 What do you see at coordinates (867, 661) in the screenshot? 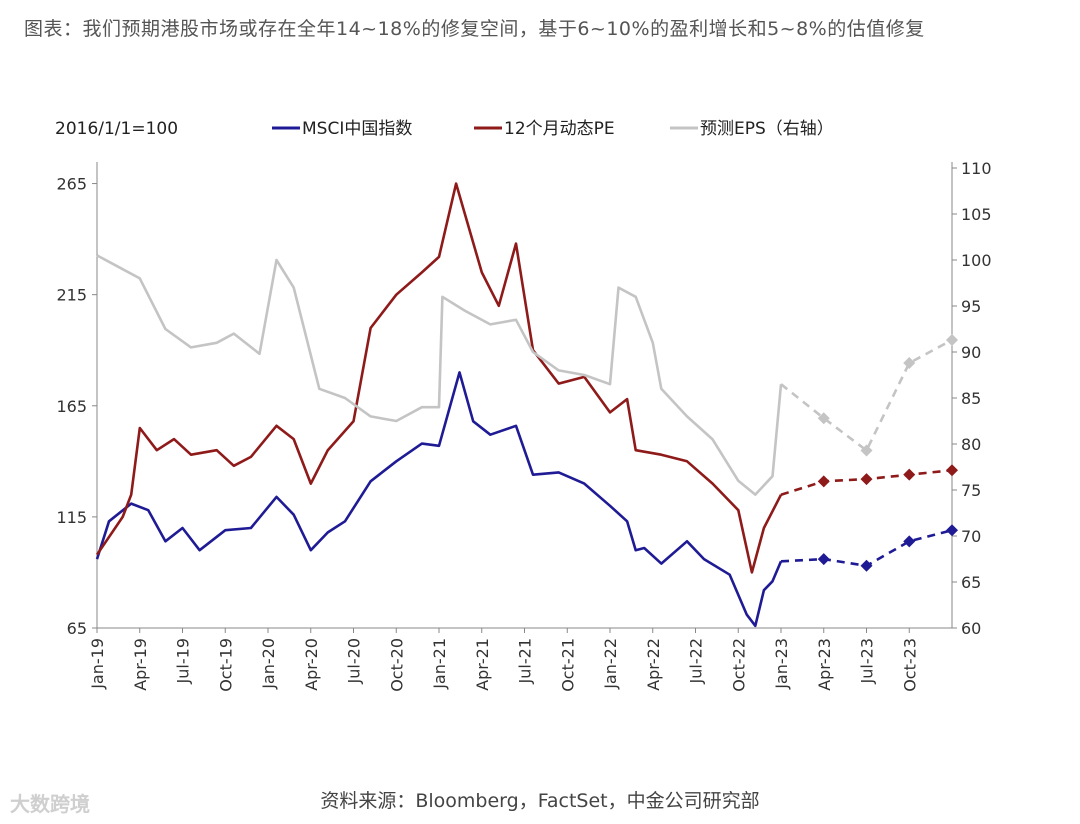
I see `x-tick-label: Jul-23` at bounding box center [867, 661].